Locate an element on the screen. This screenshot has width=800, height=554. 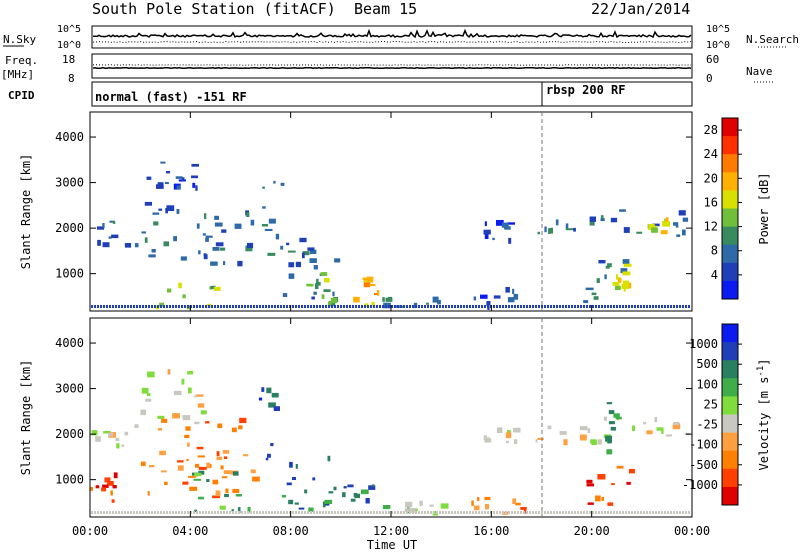
y-tick-label: 3000 is located at coordinates (69, 183).